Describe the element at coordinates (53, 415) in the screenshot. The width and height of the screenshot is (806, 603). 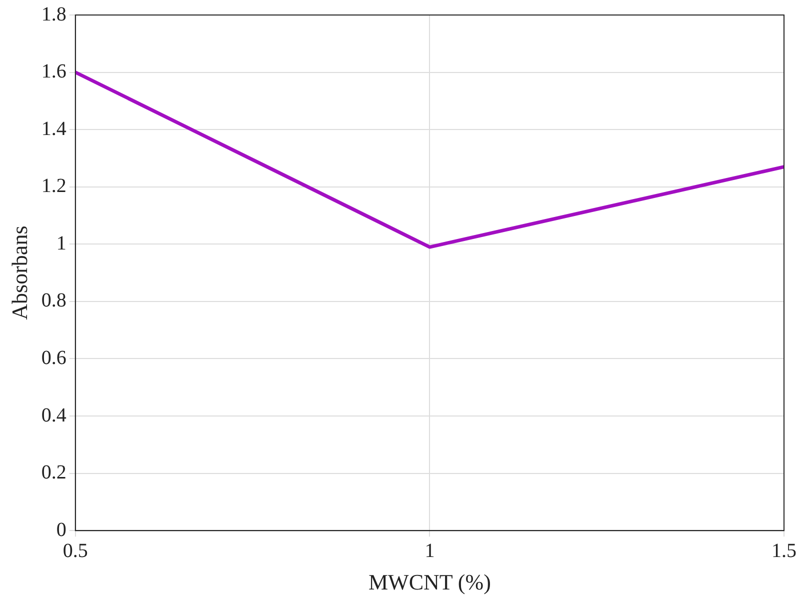
I see `y-tick-label: 0.4` at that location.